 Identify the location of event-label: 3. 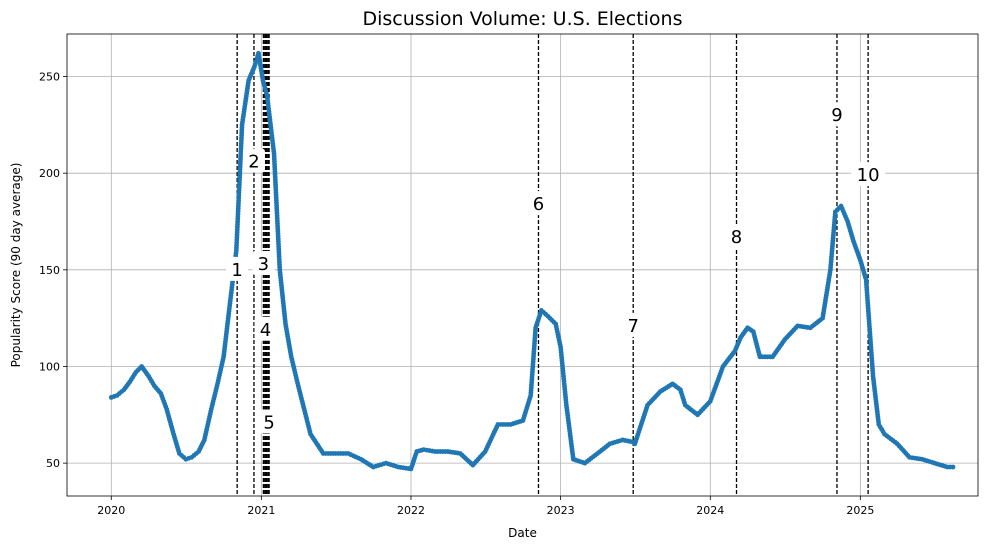
(263, 264).